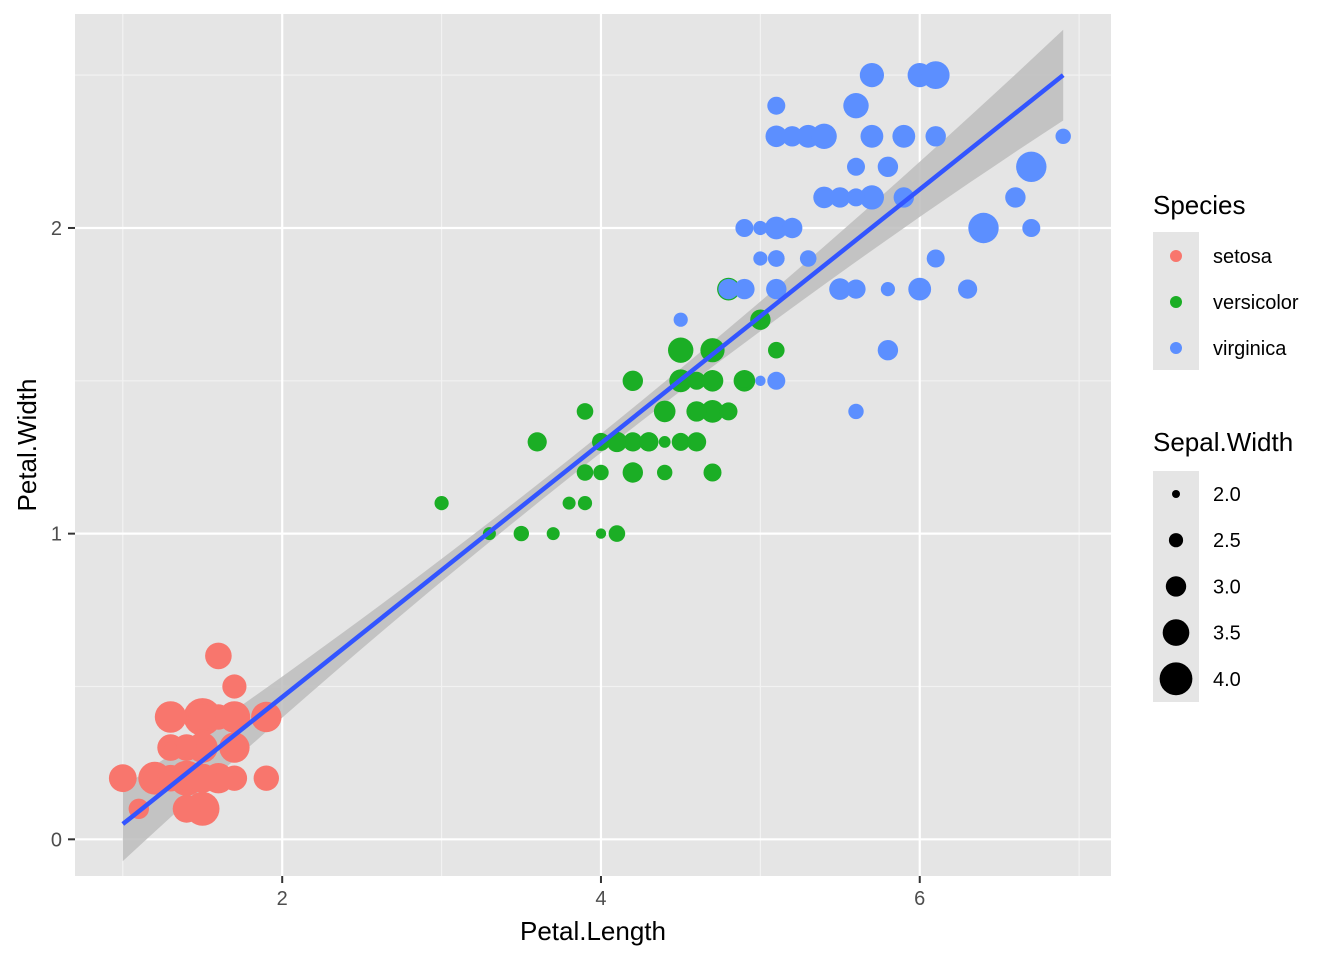 Image resolution: width=1344 pixels, height=960 pixels. Describe the element at coordinates (600, 899) in the screenshot. I see `x-tick-label: 4` at that location.